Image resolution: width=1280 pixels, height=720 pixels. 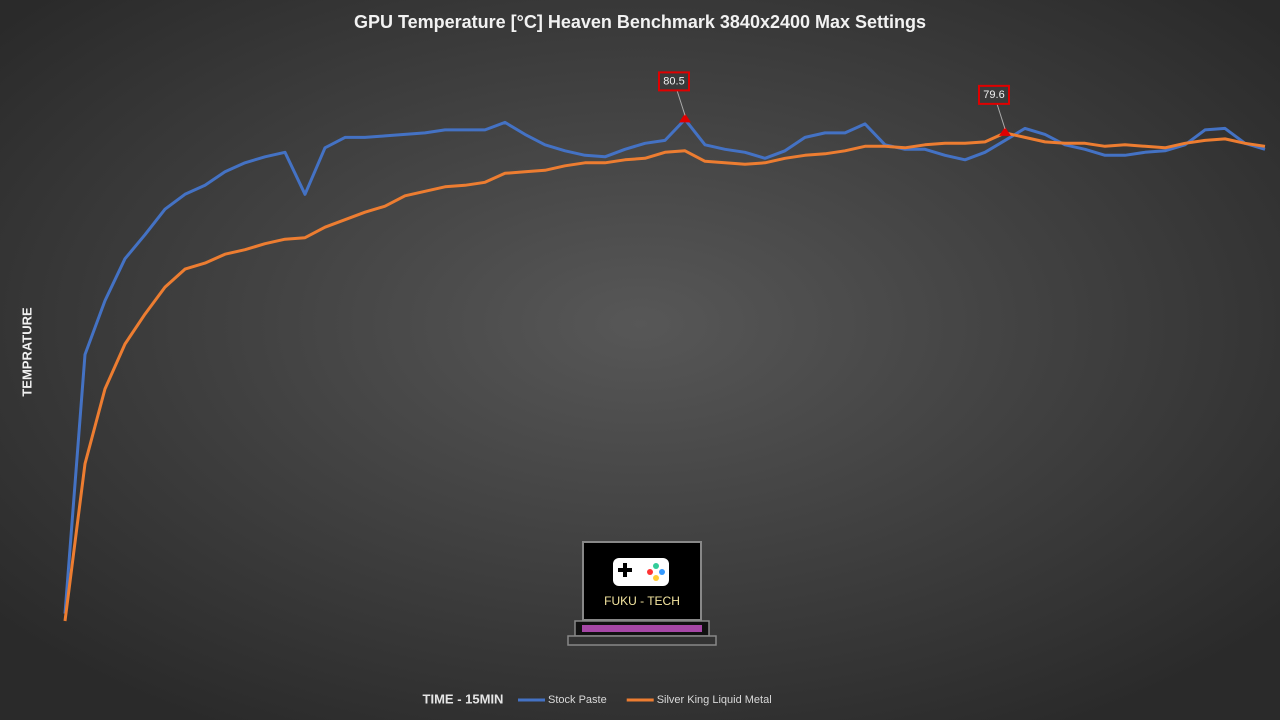 What do you see at coordinates (642, 640) in the screenshot?
I see `laptop-base` at bounding box center [642, 640].